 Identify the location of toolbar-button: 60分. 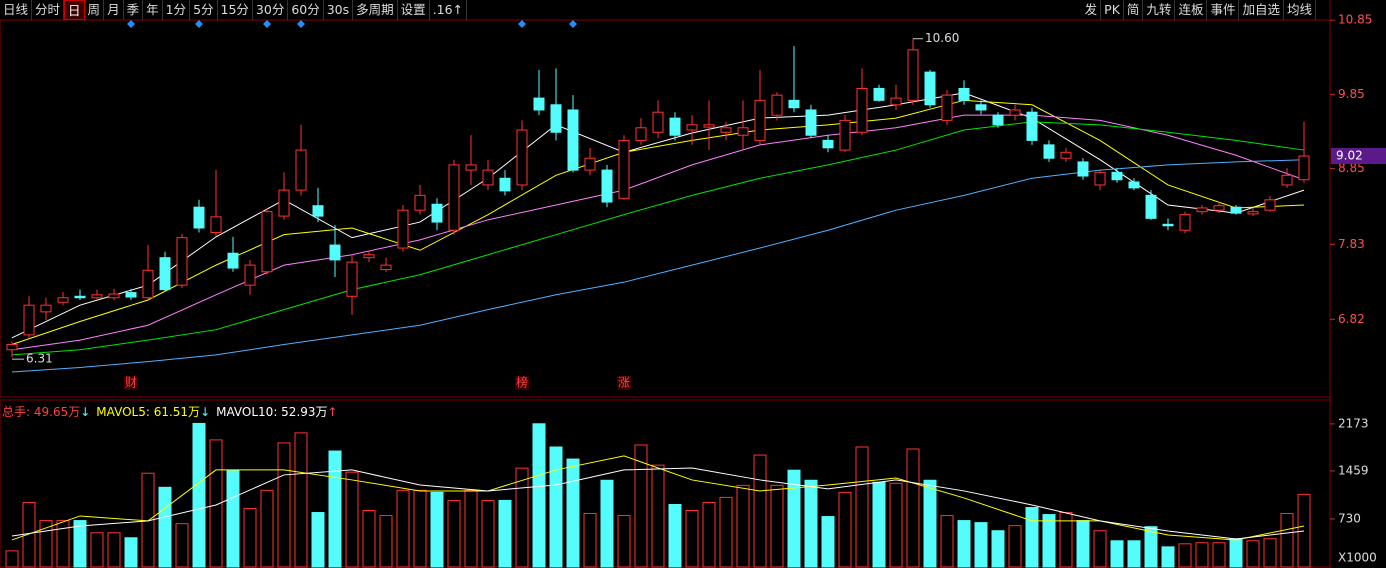
(306, 10).